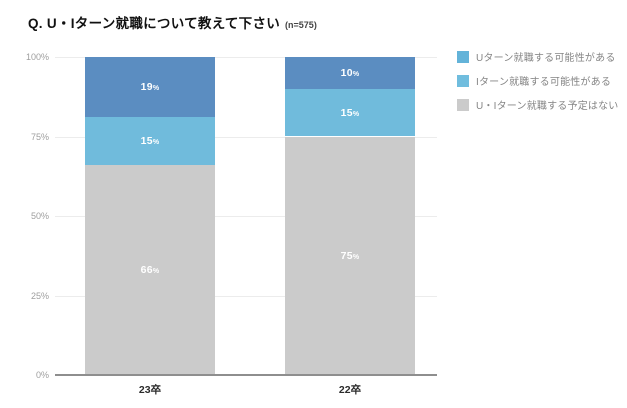 The image size is (627, 408). I want to click on y-axis-tick-label: 50%, so click(39, 216).